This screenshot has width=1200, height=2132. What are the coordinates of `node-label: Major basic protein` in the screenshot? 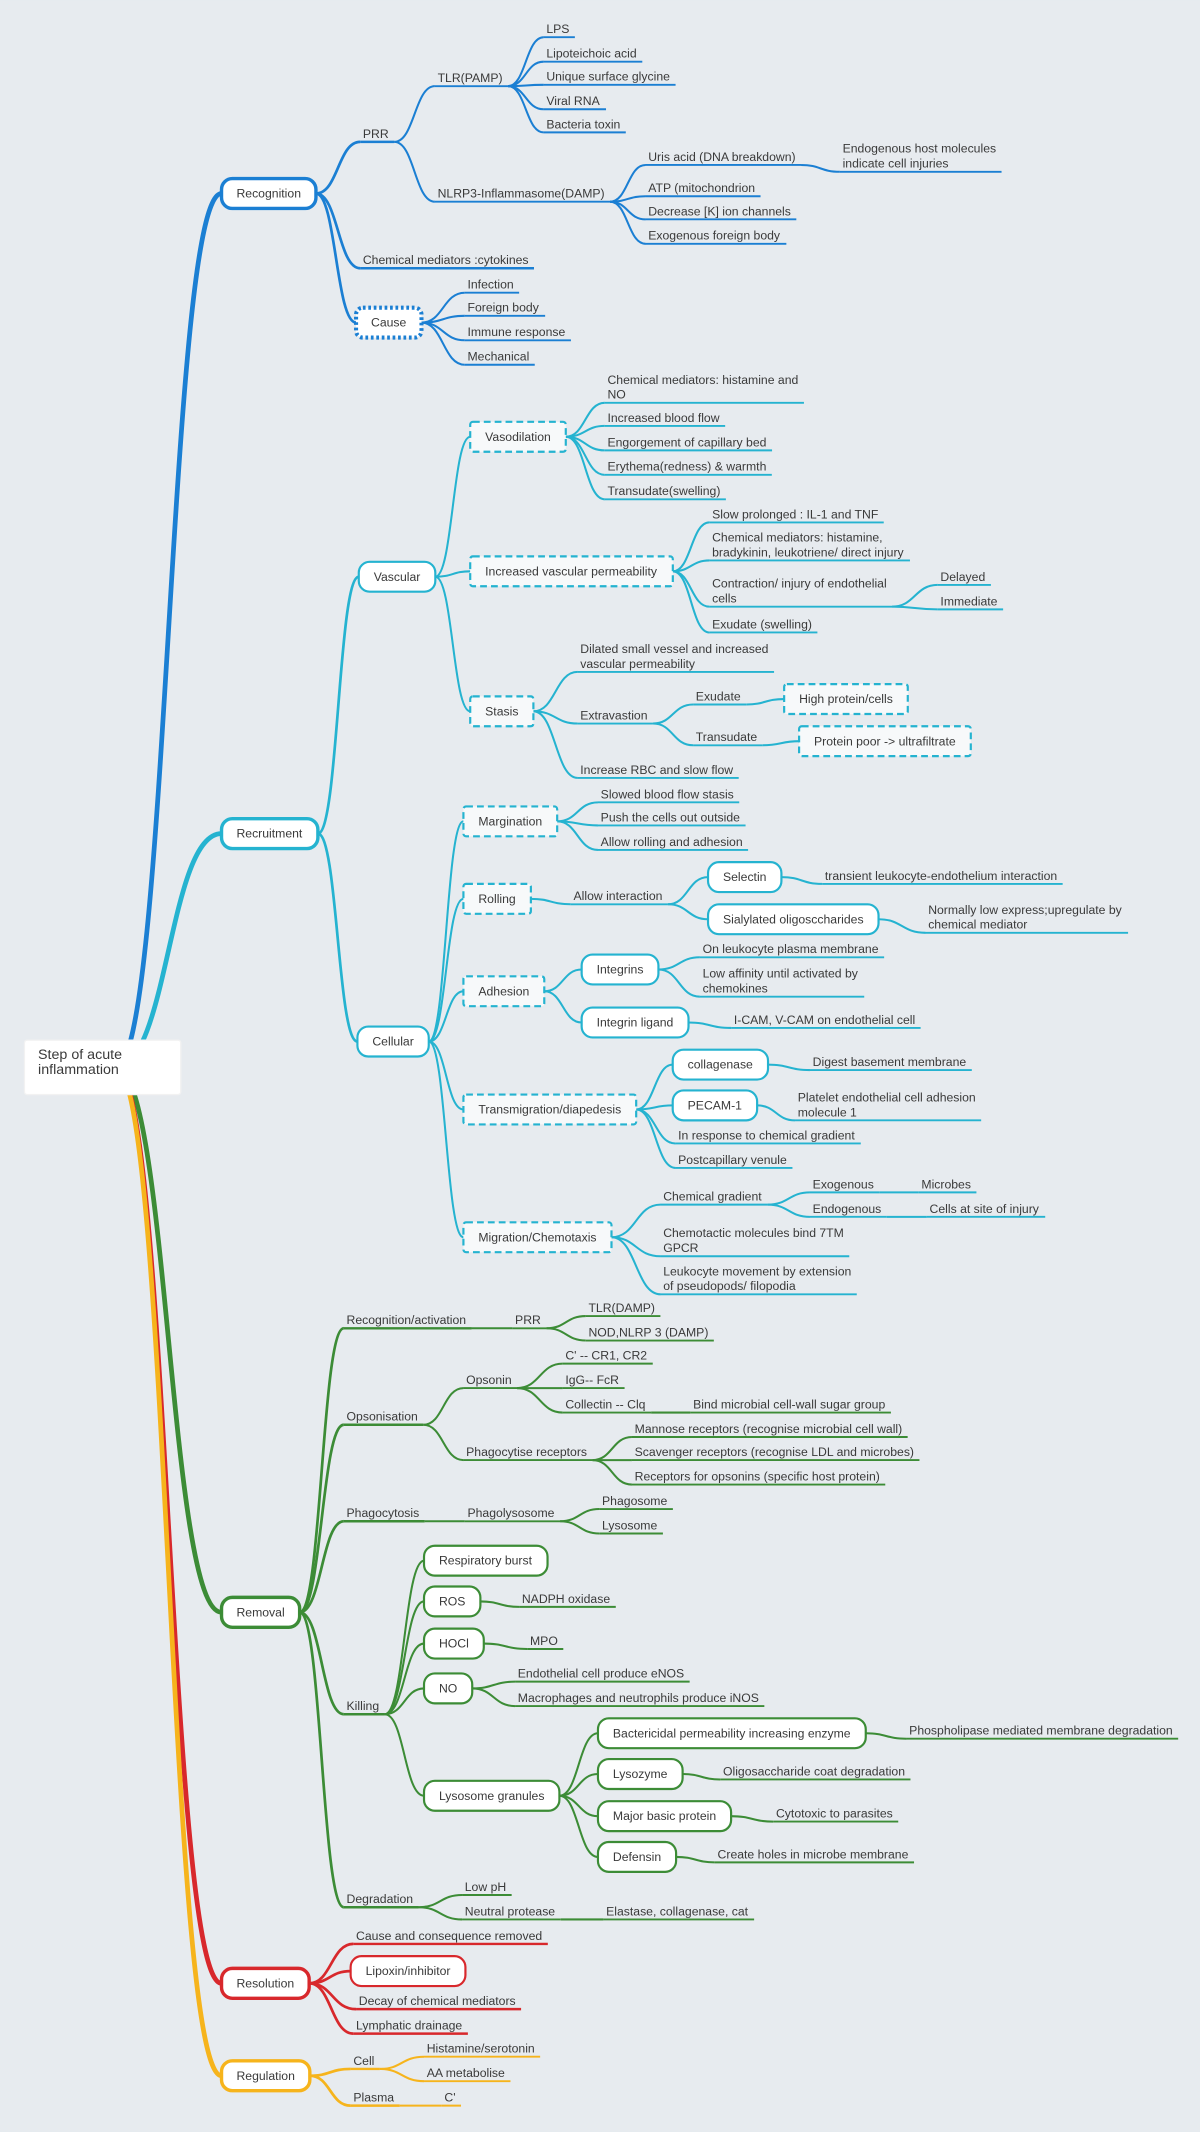 It's located at (664, 1816).